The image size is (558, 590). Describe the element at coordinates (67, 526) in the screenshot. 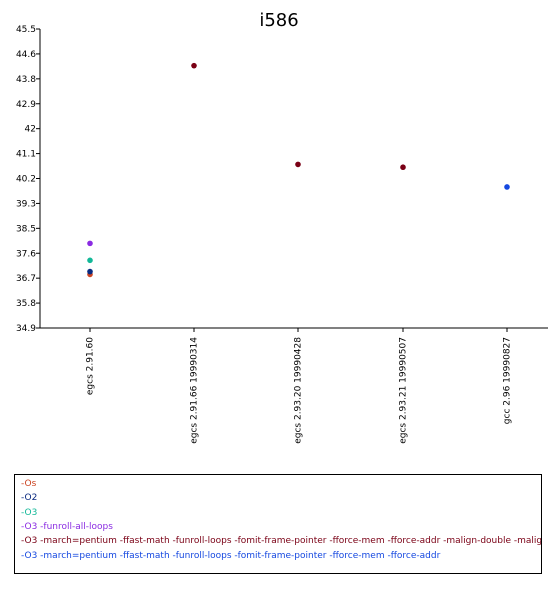

I see `legend-entry: -O3 -funroll-all-loops` at that location.